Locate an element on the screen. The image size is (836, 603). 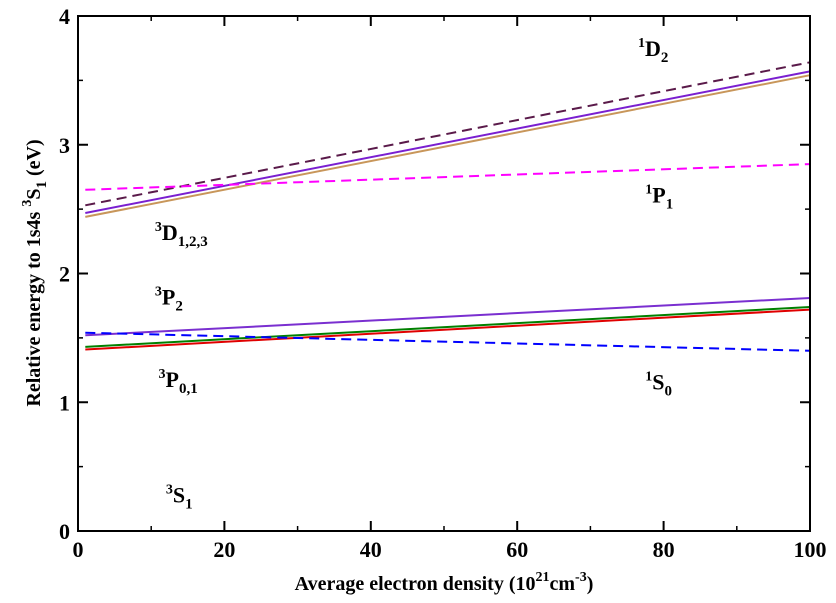
term-label-1P1: 1P1 is located at coordinates (659, 198).